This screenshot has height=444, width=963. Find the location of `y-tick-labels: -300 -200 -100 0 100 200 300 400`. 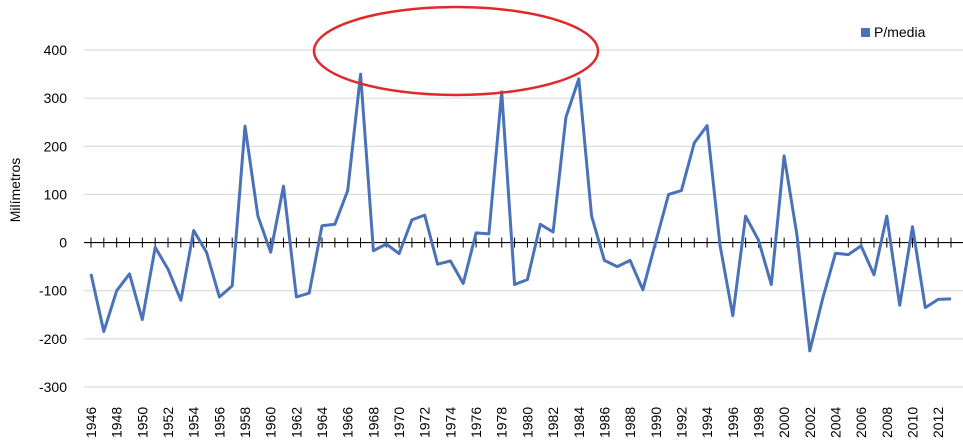

y-tick-labels: -300 -200 -100 0 100 200 300 400 is located at coordinates (53, 218).